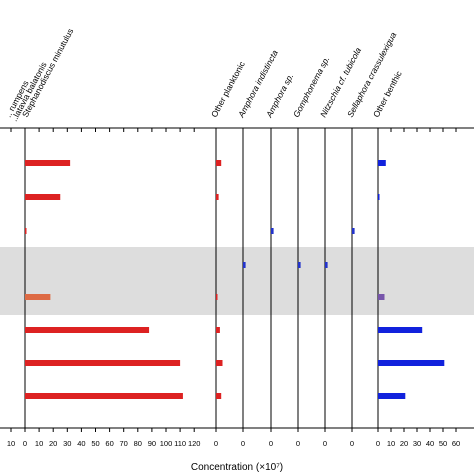  What do you see at coordinates (194, 443) in the screenshot?
I see `x-tick-label: 120` at bounding box center [194, 443].